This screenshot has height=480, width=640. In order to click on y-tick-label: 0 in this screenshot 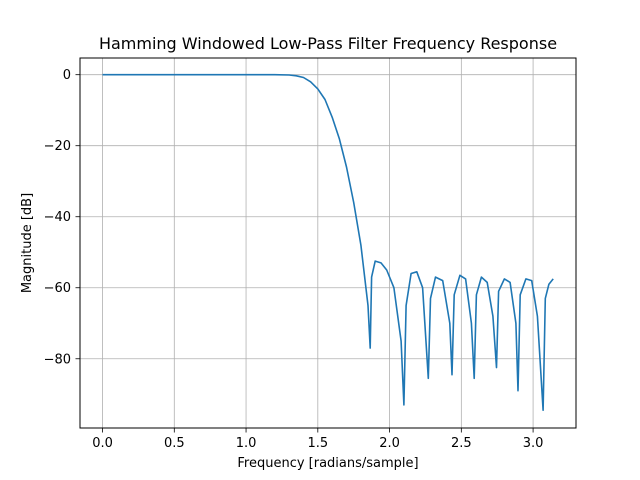, I will do `click(67, 75)`.